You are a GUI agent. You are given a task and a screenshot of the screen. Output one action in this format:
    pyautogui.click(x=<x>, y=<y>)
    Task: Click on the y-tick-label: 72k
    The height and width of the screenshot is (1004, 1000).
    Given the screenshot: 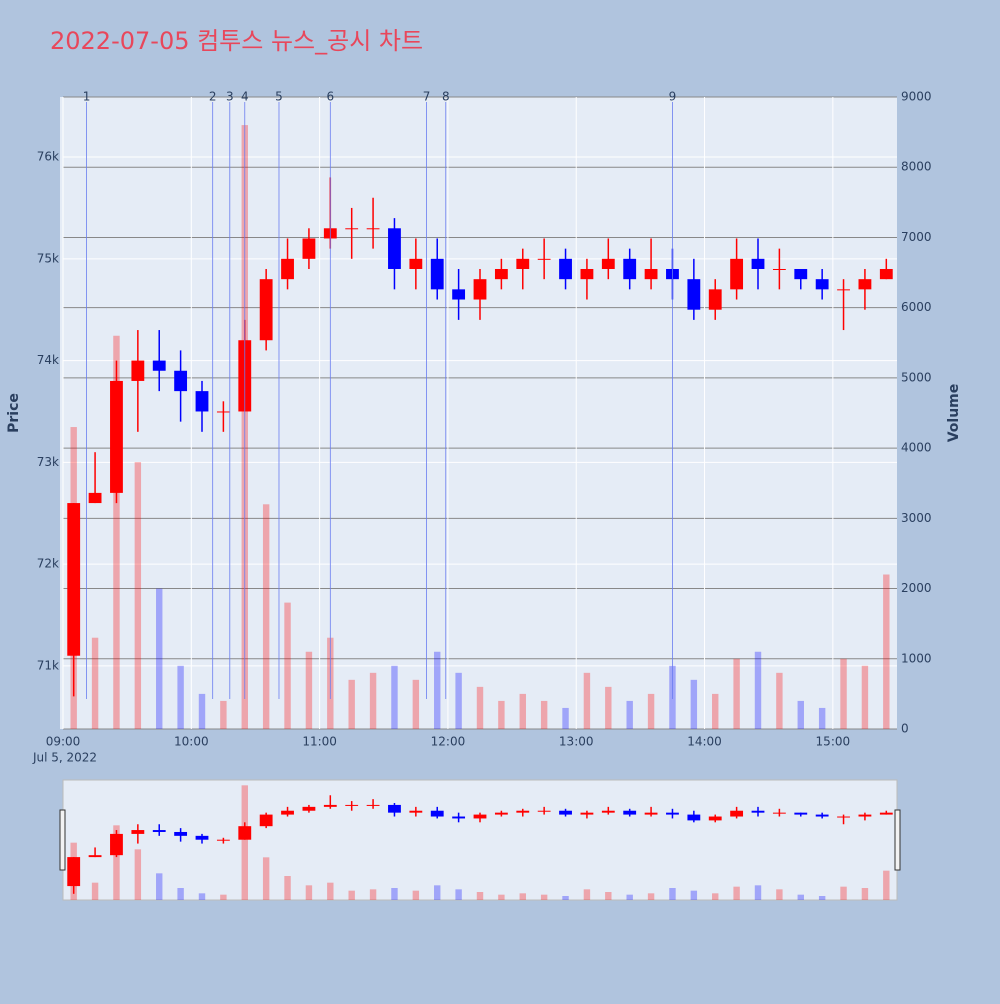 What is the action you would take?
    pyautogui.click(x=48, y=564)
    